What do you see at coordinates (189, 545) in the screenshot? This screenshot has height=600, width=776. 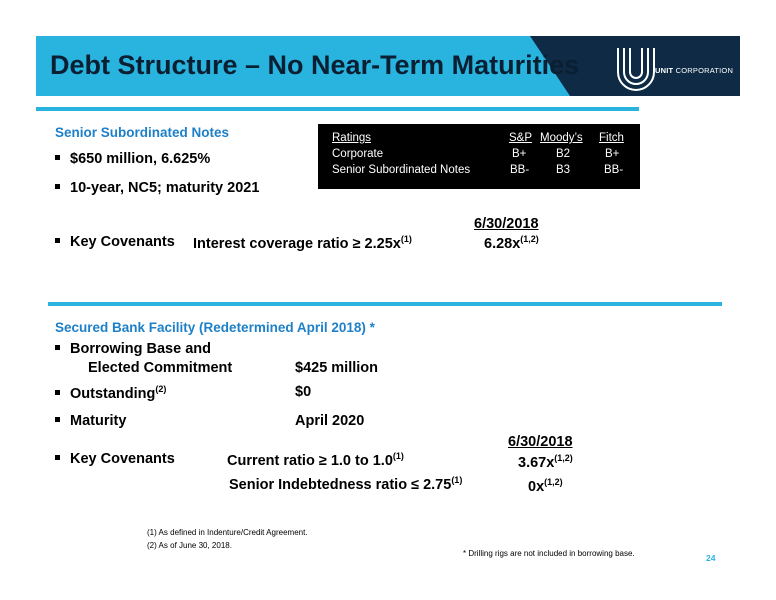 I see `footnote: (2) As of June 30, 2018.` at bounding box center [189, 545].